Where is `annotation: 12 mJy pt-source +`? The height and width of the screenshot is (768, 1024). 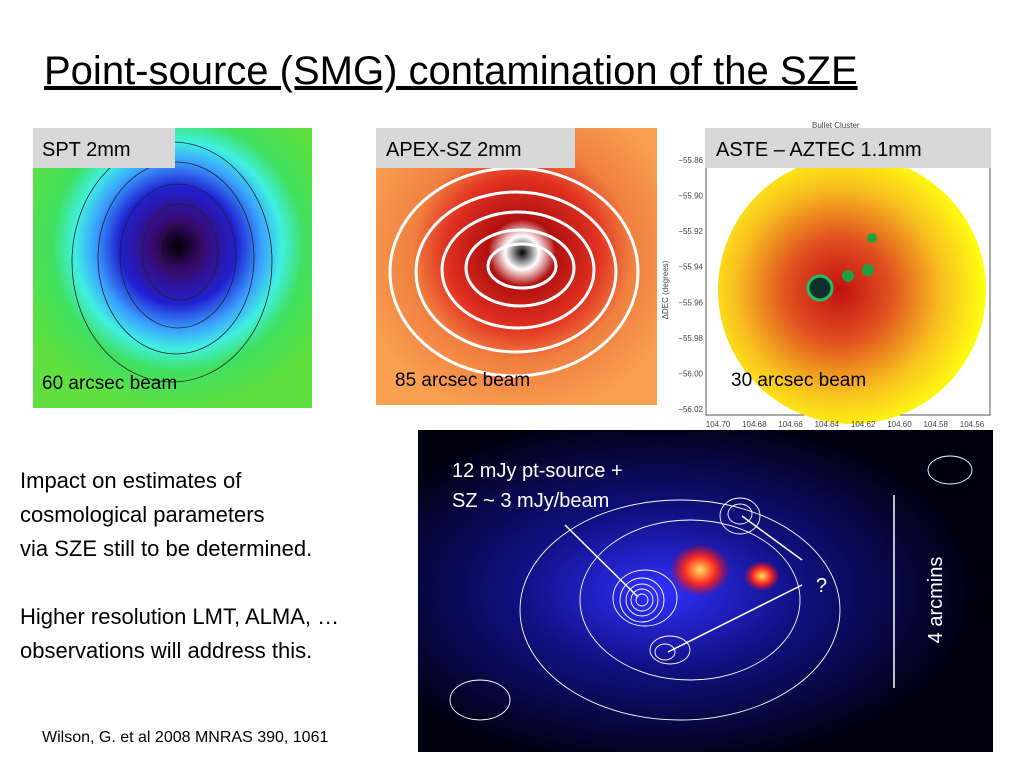
annotation: 12 mJy pt-source + is located at coordinates (537, 471).